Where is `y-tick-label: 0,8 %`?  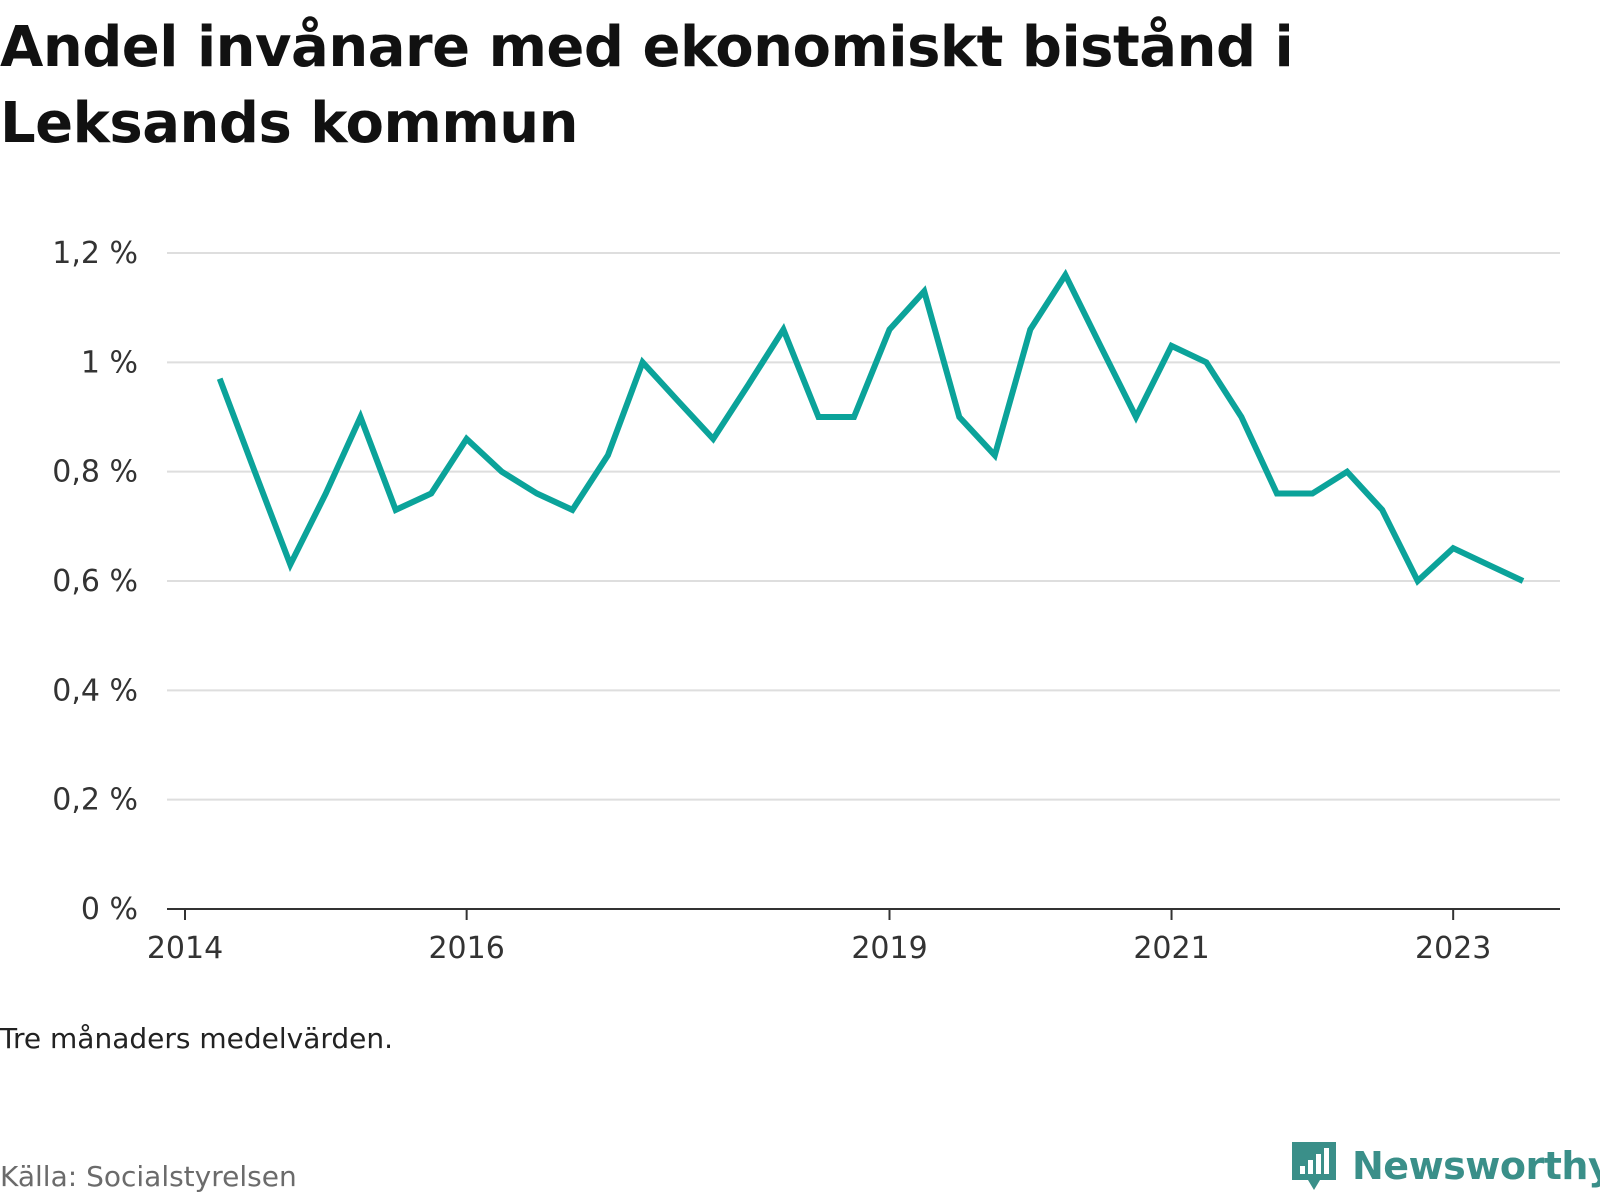 y-tick-label: 0,8 % is located at coordinates (95, 472).